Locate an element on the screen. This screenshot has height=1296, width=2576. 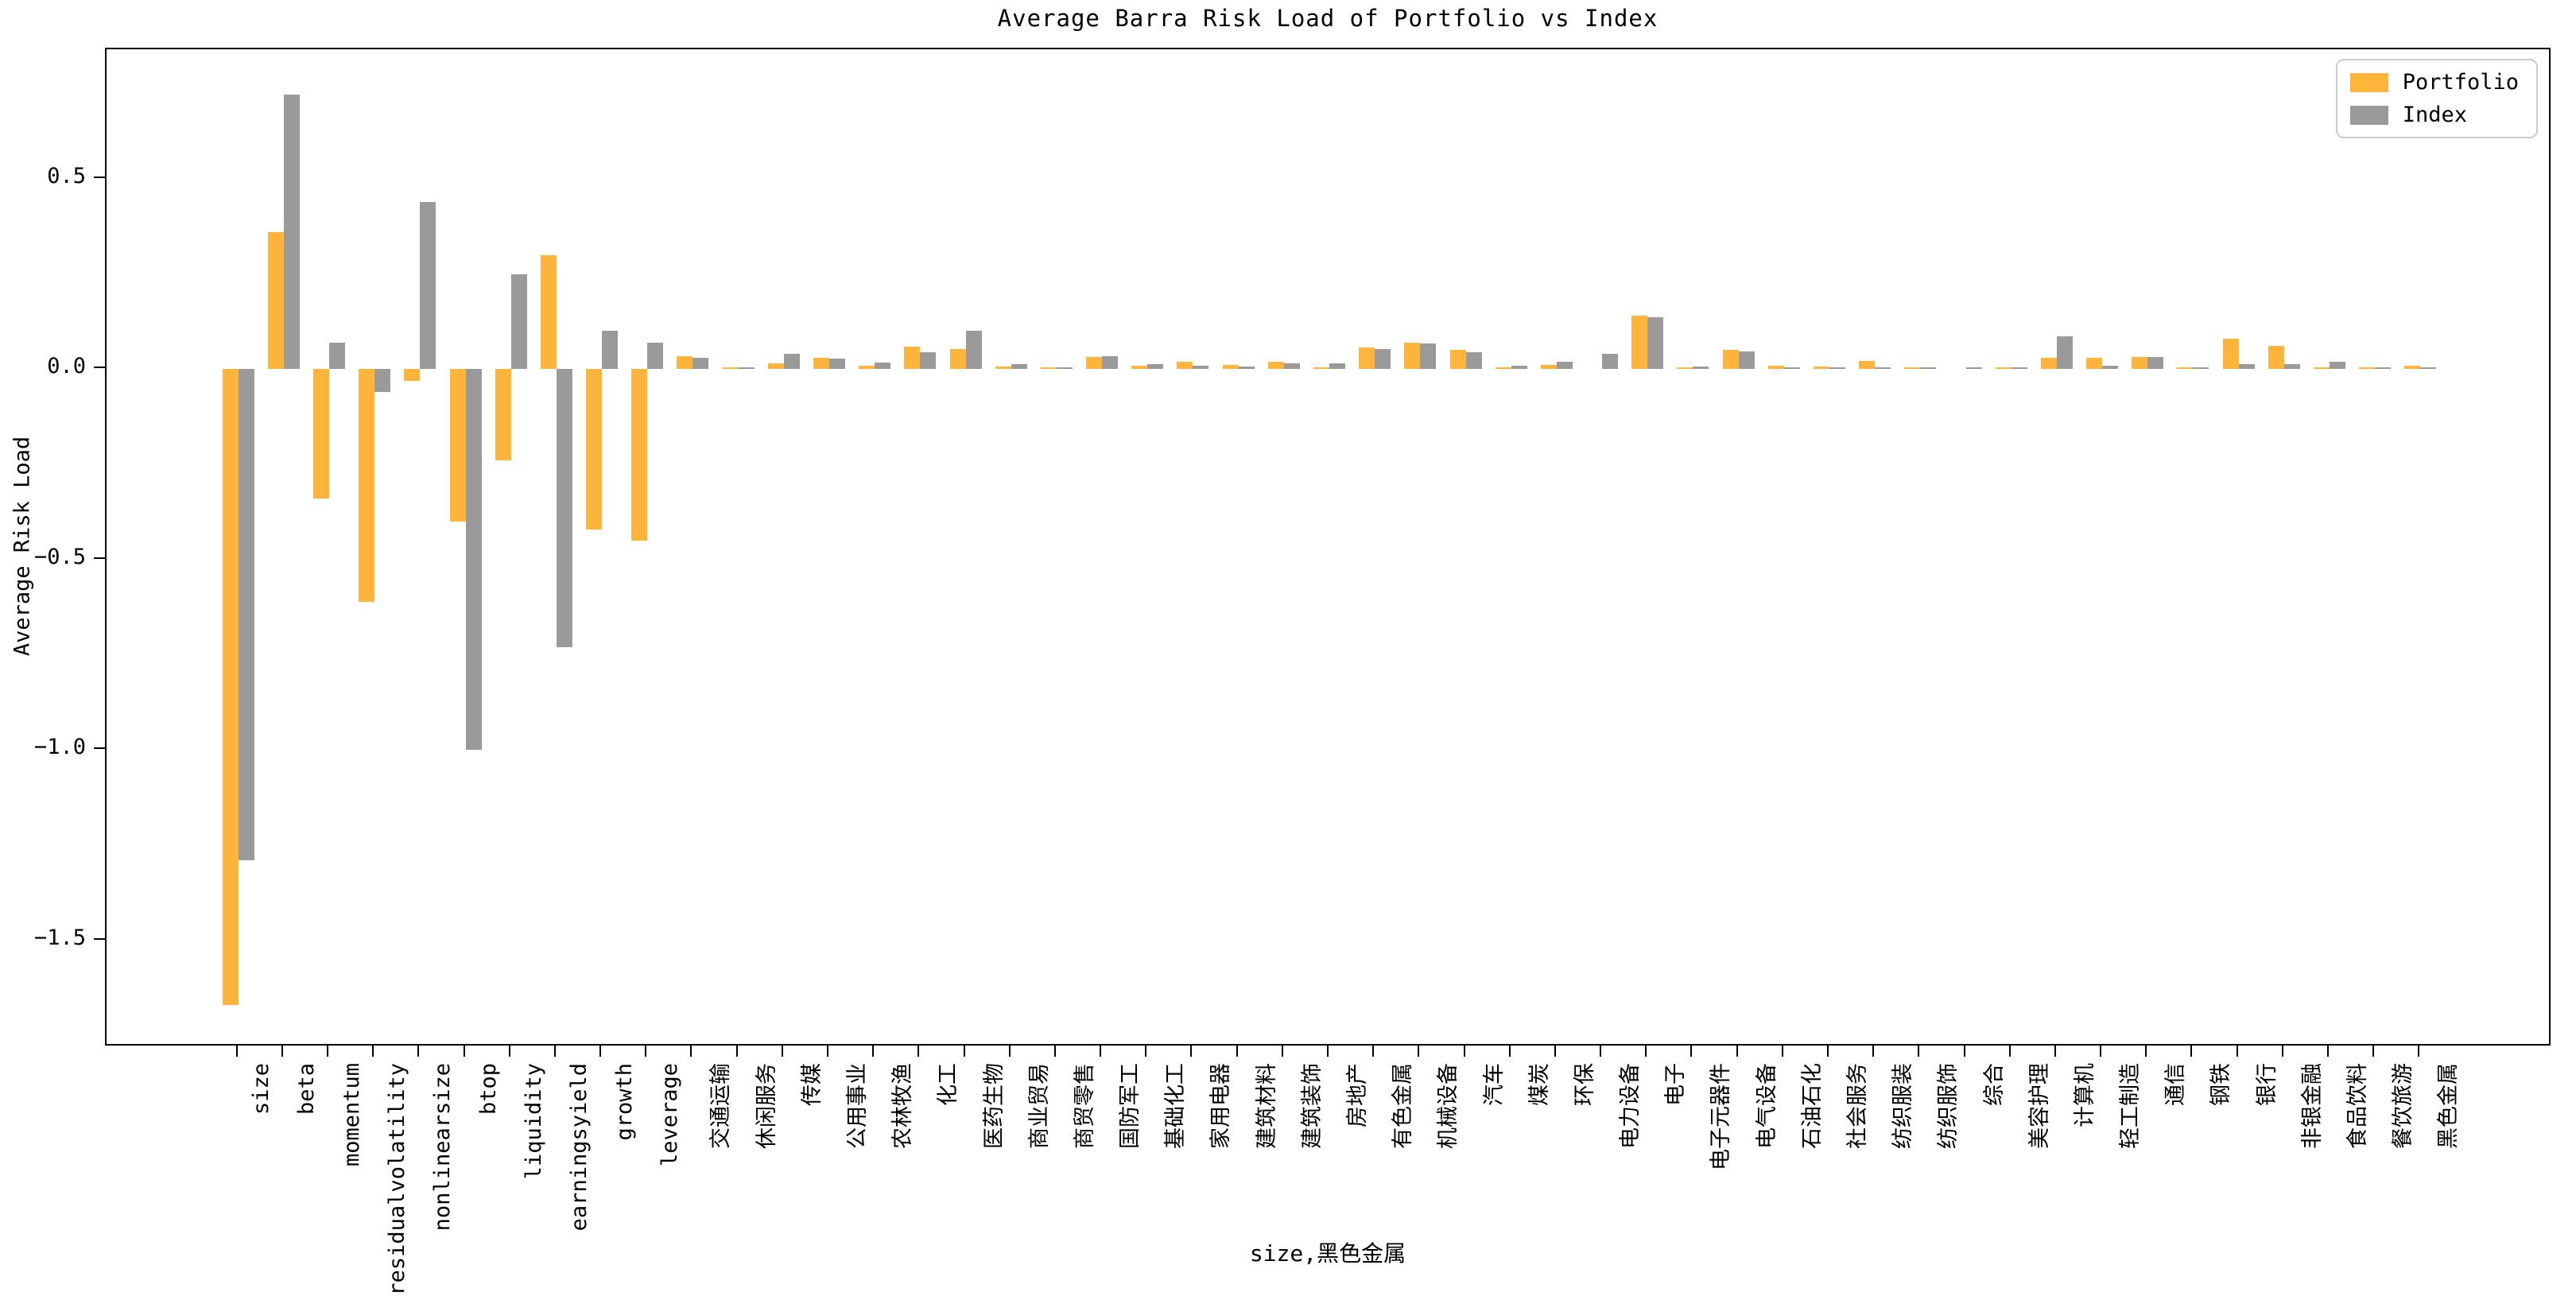
x-tick-nonlinearsize is located at coordinates (419, 1051).